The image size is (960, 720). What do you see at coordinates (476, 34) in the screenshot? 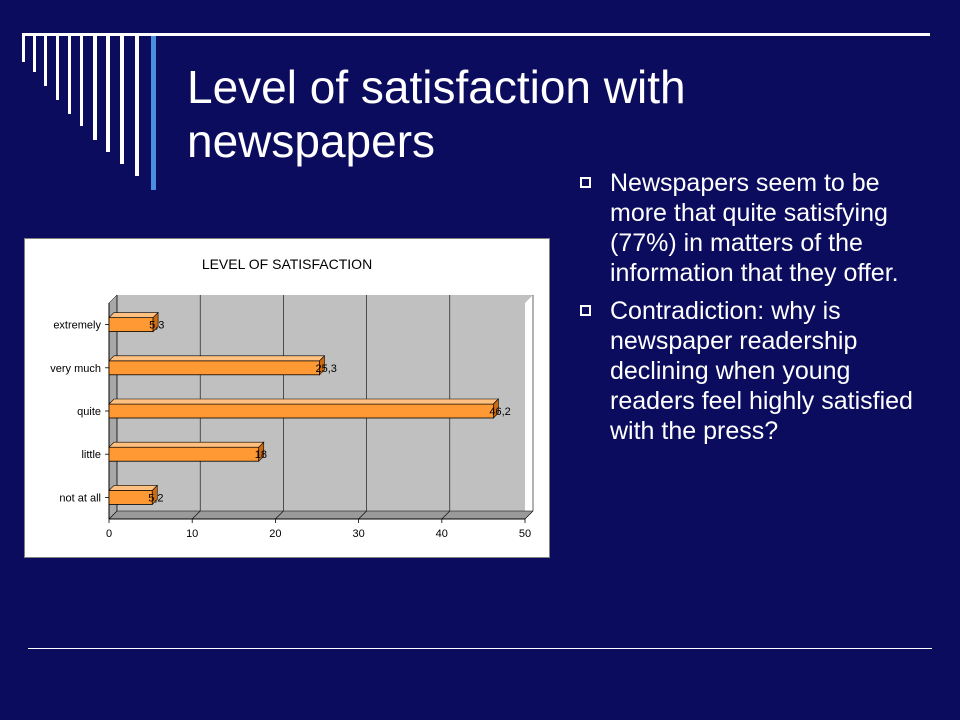
I see `top-rule` at bounding box center [476, 34].